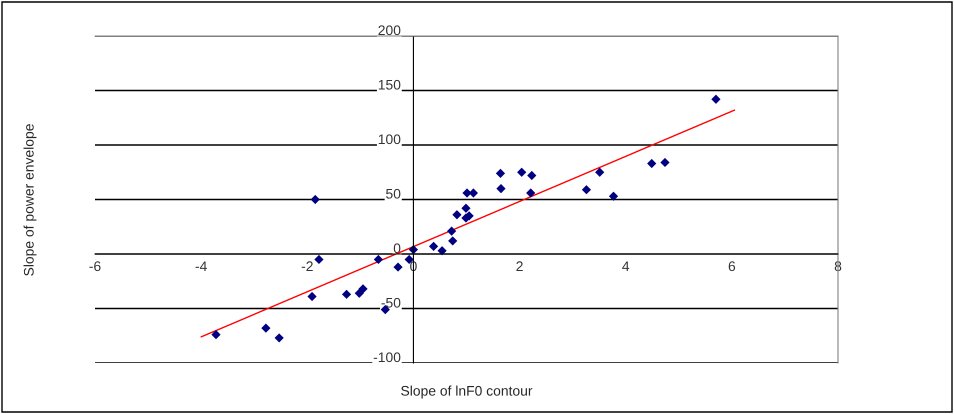 The width and height of the screenshot is (954, 414). What do you see at coordinates (390, 303) in the screenshot?
I see `y-tick-label: -50` at bounding box center [390, 303].